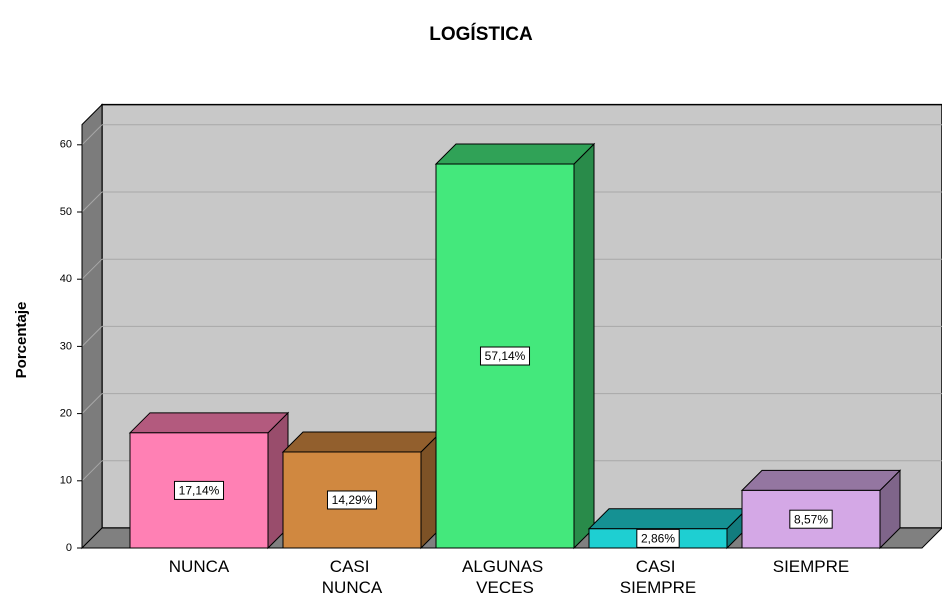 This screenshot has height=598, width=942. I want to click on value-label: 57,14%, so click(505, 356).